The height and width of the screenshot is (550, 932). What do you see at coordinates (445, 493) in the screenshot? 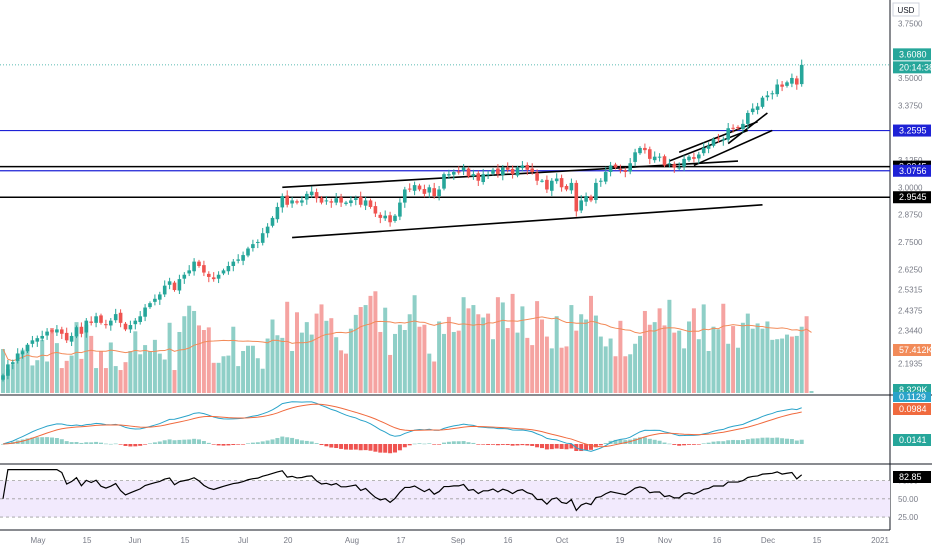
I see `rsi-pane` at bounding box center [445, 493].